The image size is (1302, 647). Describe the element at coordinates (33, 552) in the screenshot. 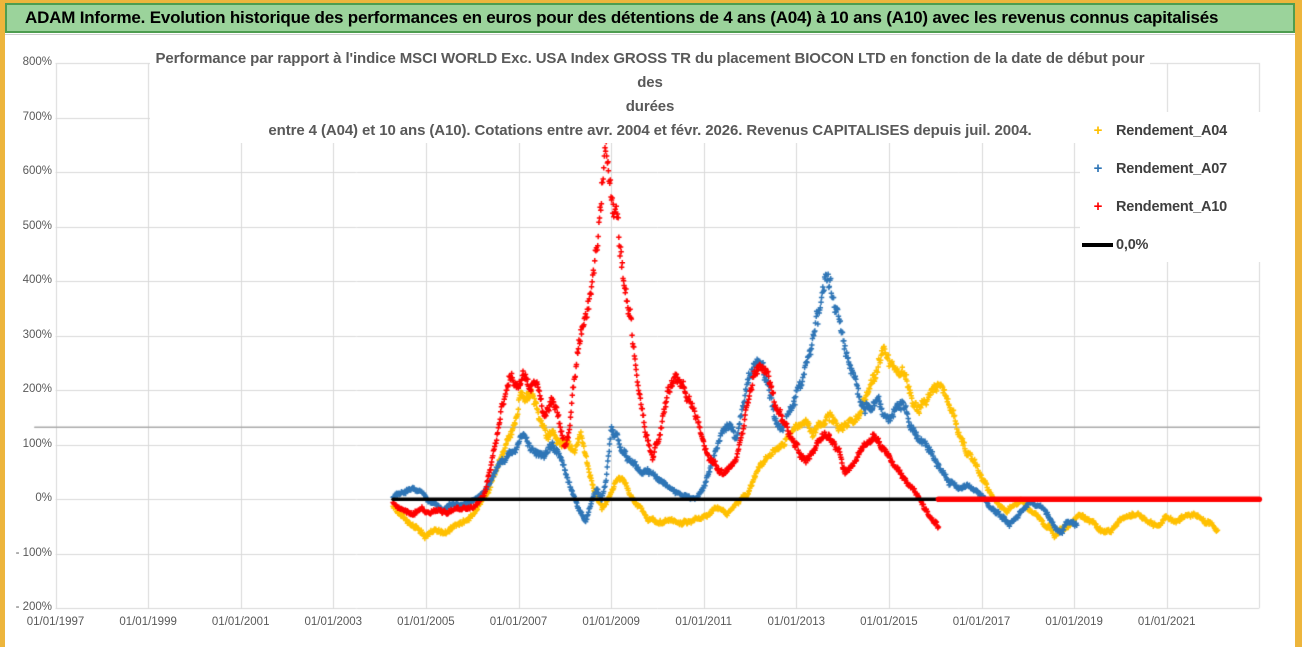

I see `y-axis-label: - 100%` at that location.